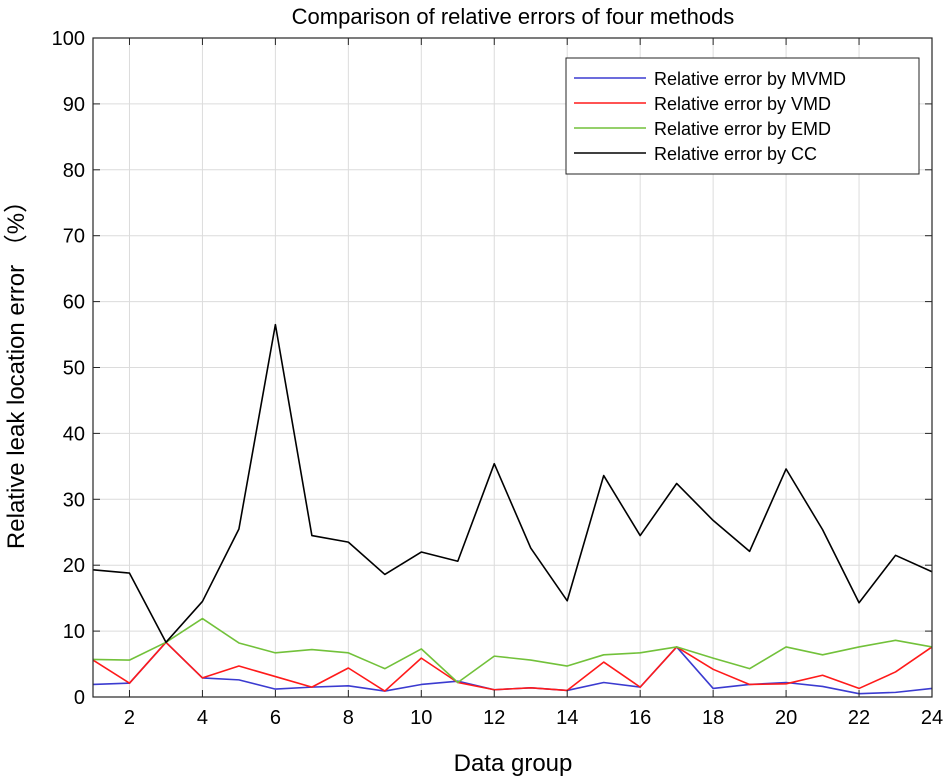  I want to click on y-axis-label: Relative leak location error （%）, so click(16, 369).